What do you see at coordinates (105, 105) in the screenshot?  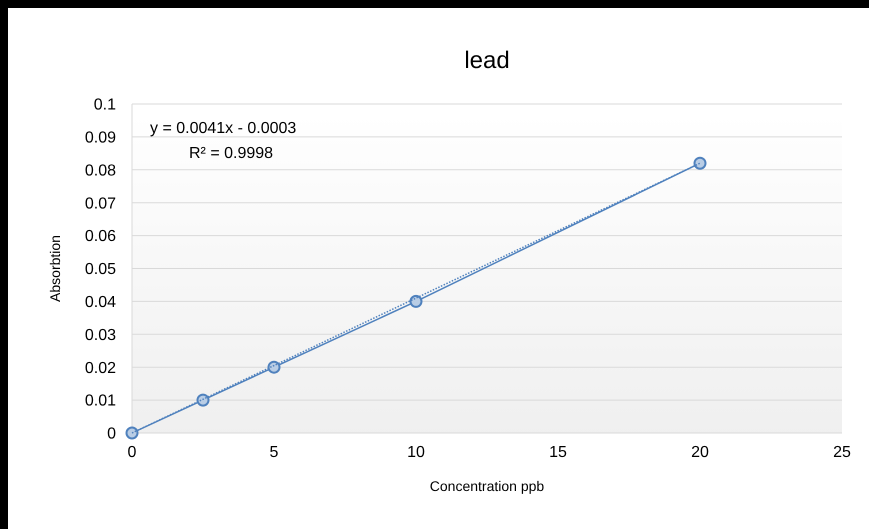 I see `y-tick-label: 0.1` at bounding box center [105, 105].